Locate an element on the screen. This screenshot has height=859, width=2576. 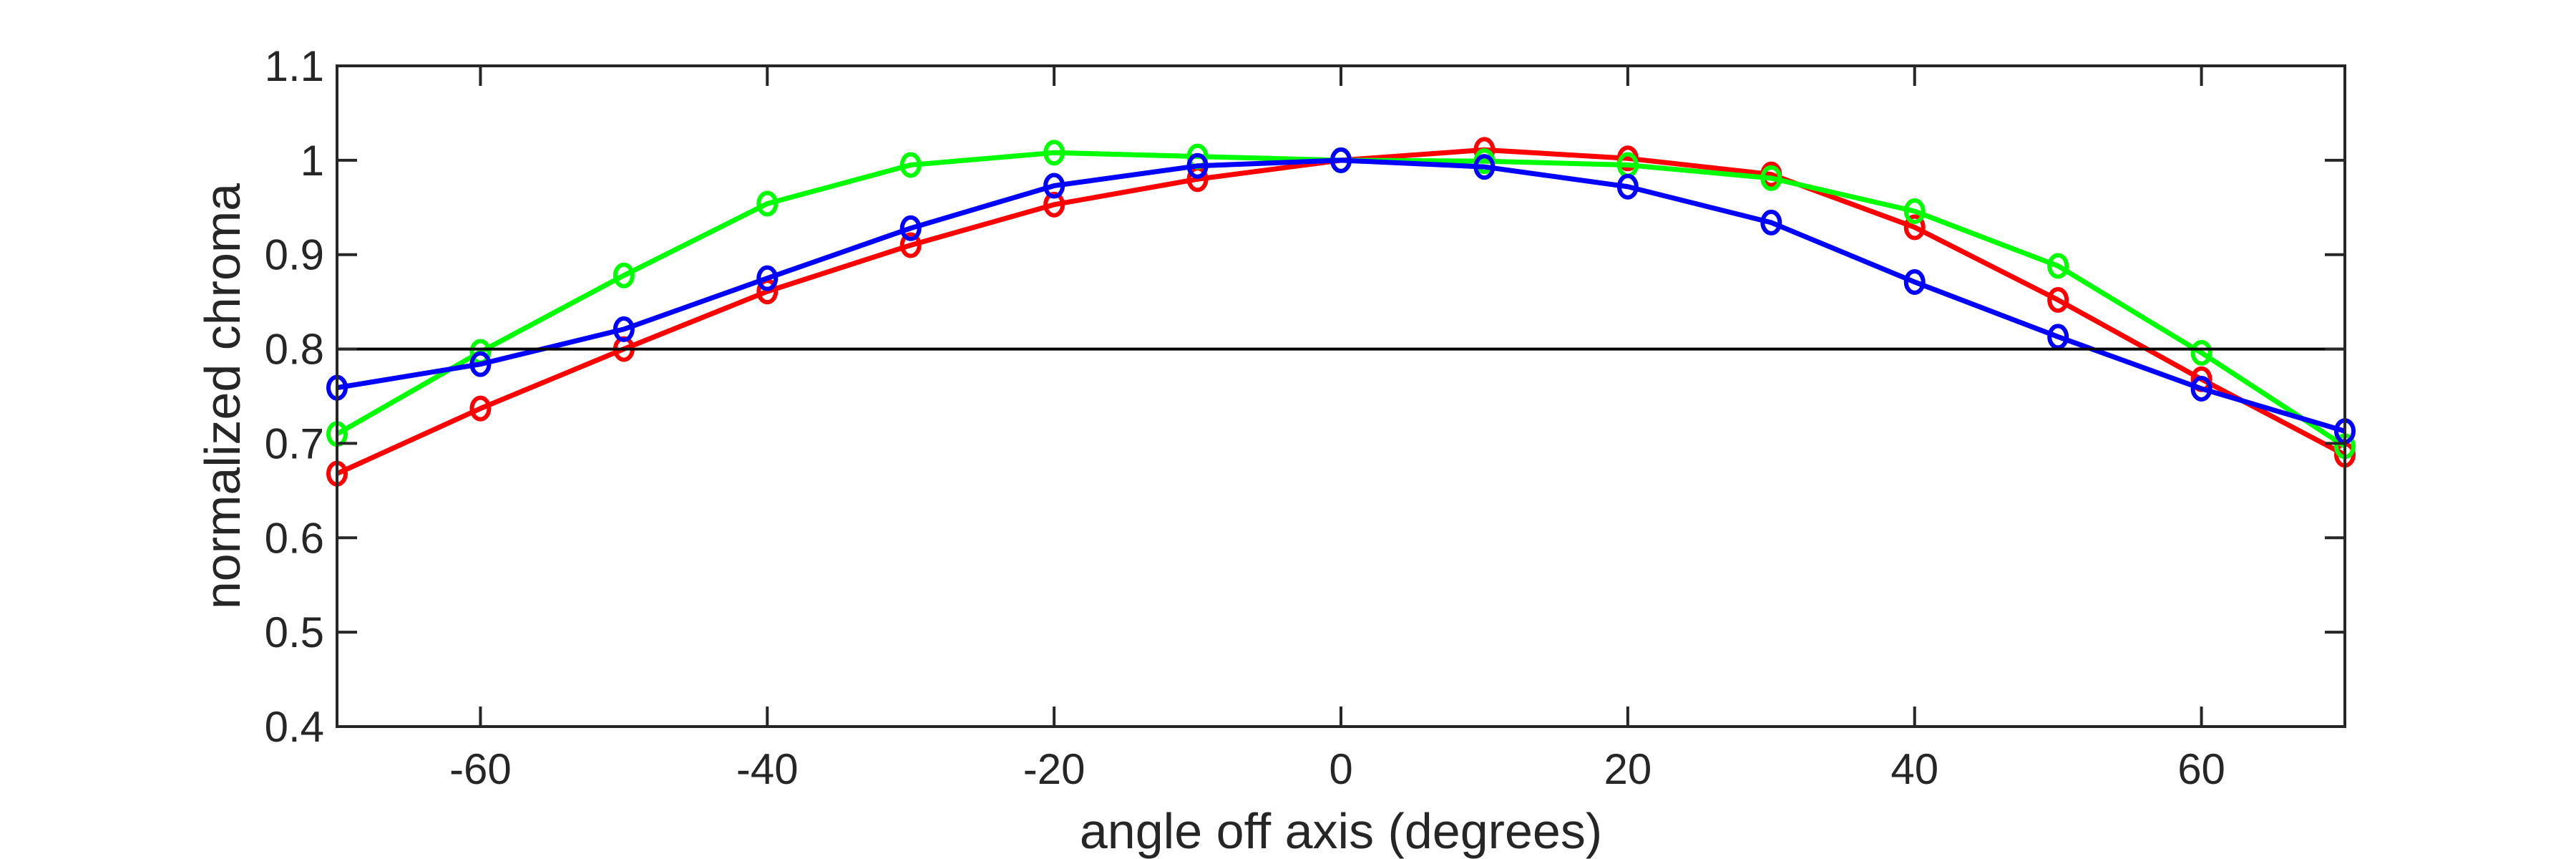
y-tick-label: 0.9 is located at coordinates (294, 255).